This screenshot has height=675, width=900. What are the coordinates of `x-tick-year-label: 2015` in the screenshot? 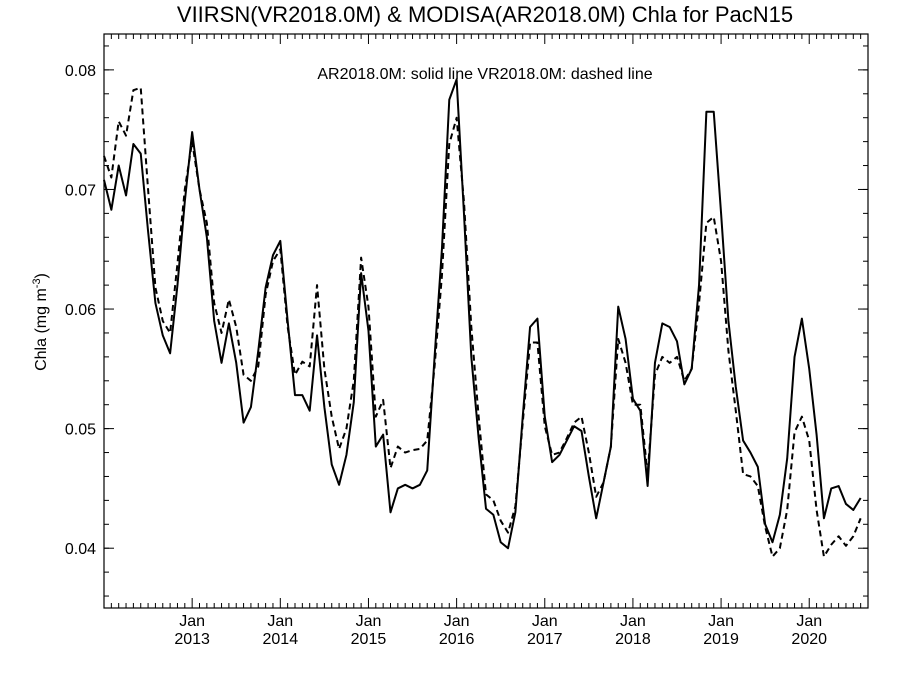 It's located at (369, 639).